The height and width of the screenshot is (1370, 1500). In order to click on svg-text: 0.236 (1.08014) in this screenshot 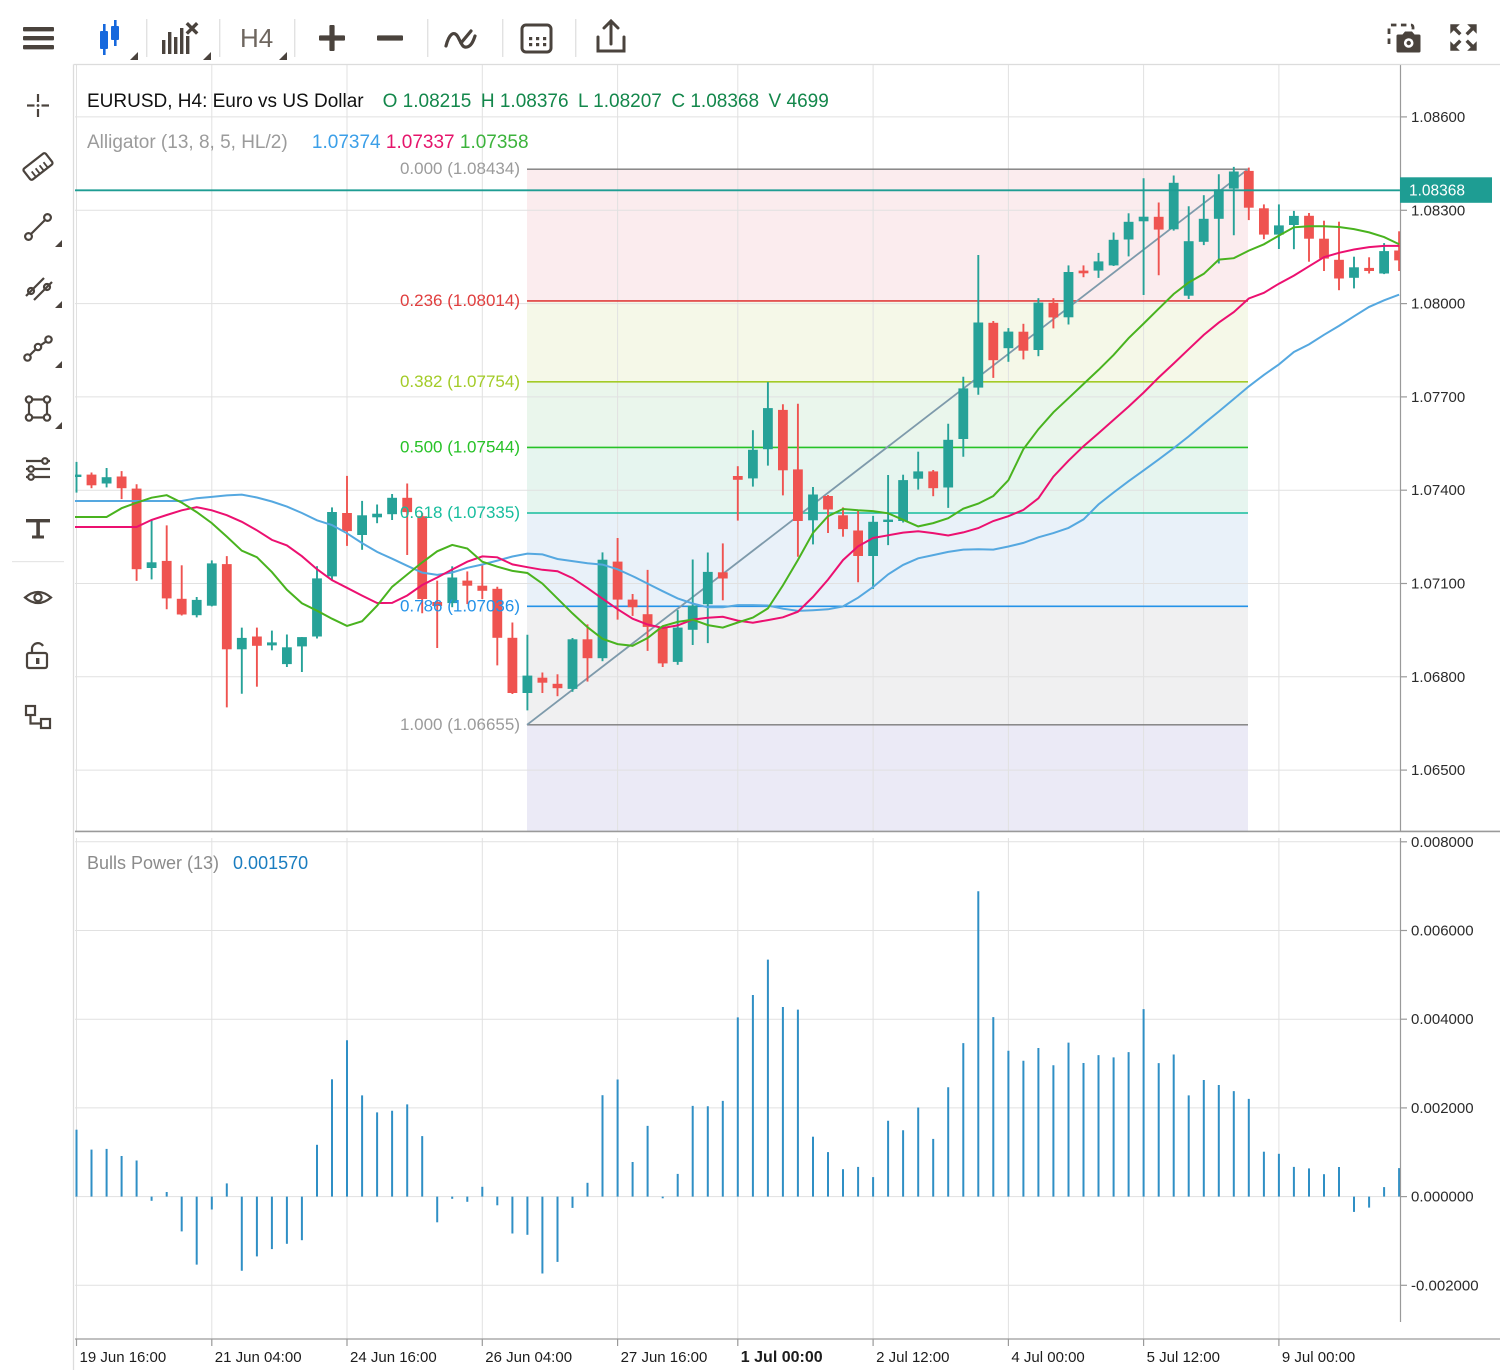, I will do `click(460, 300)`.